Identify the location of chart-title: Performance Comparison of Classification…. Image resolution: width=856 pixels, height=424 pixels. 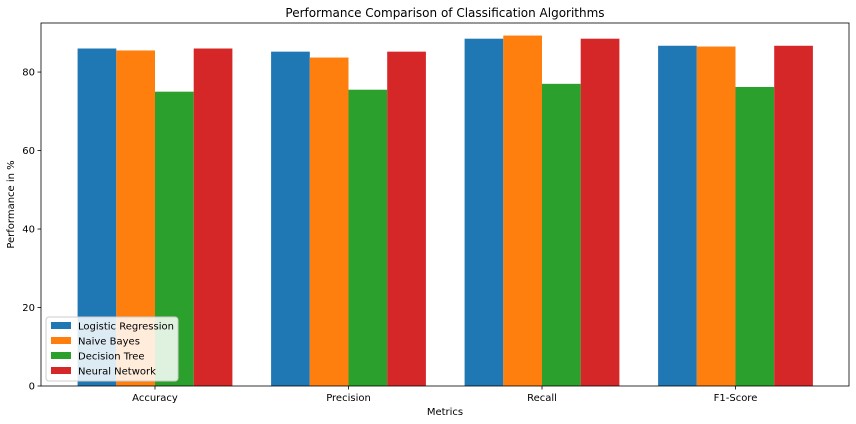
(444, 13).